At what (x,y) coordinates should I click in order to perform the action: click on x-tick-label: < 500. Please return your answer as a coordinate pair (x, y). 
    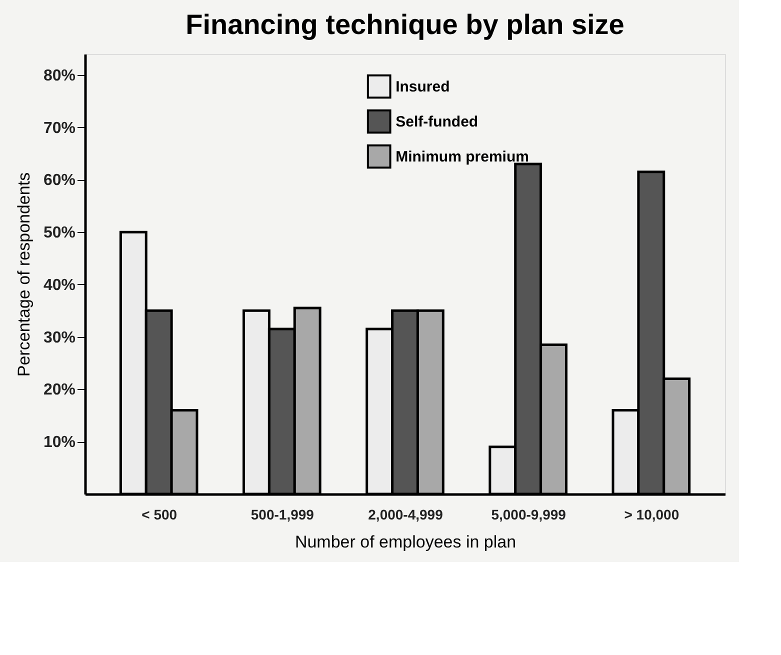
    Looking at the image, I should click on (160, 514).